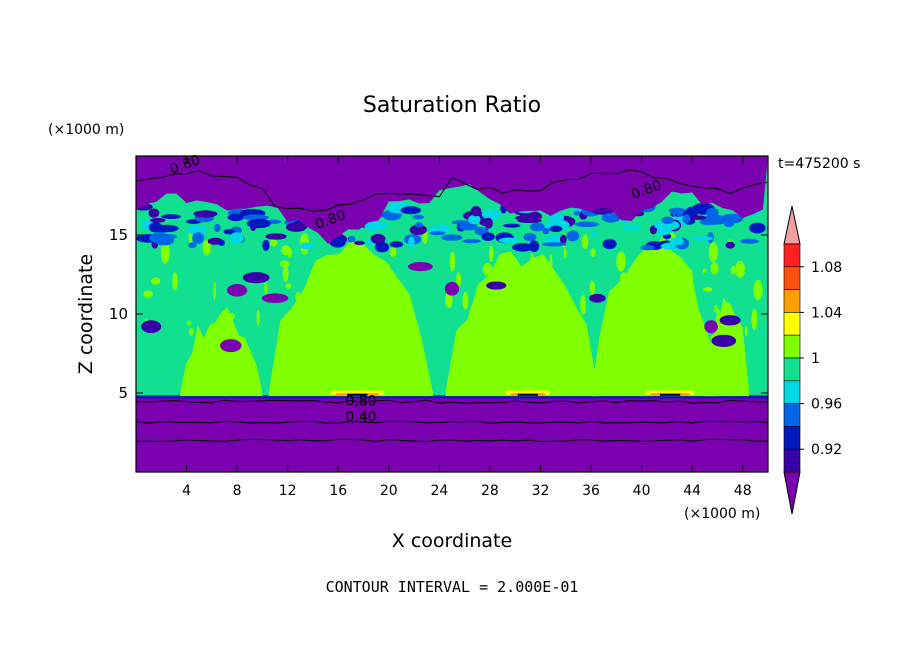 The height and width of the screenshot is (654, 904). Describe the element at coordinates (86, 314) in the screenshot. I see `y-axis-label: Z coordinate` at that location.